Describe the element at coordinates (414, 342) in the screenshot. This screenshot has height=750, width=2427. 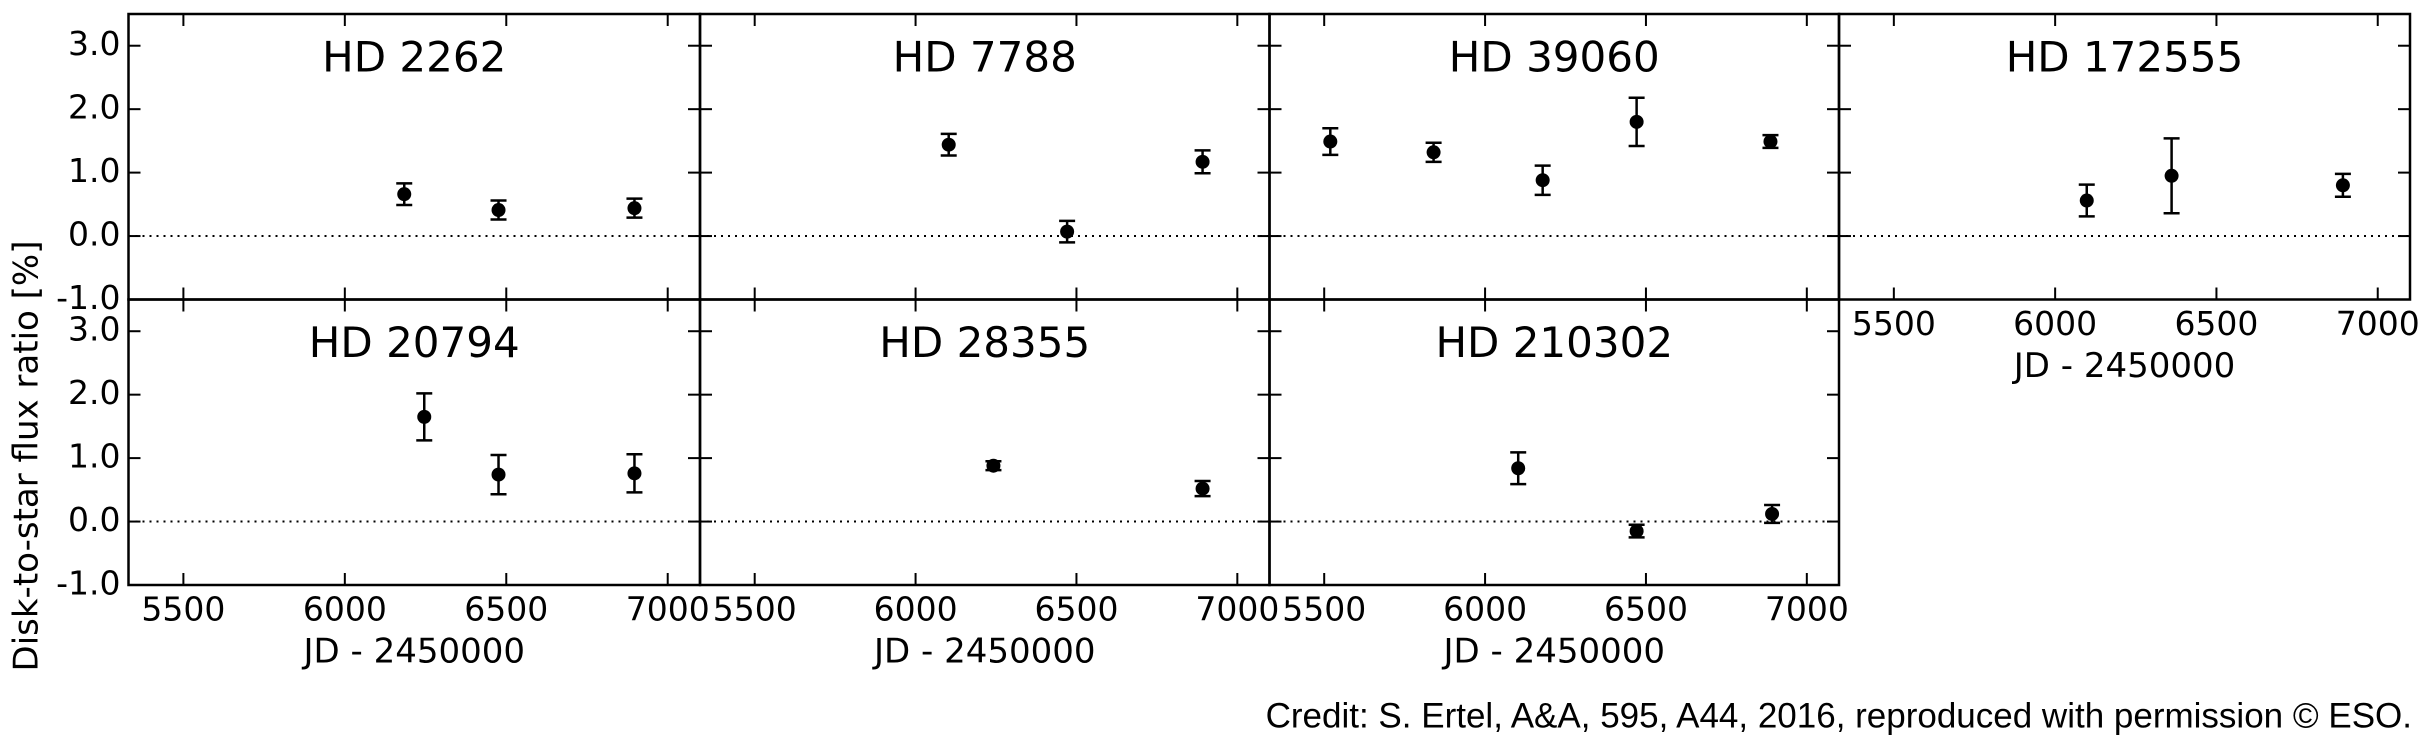
I see `panel-title: HD 20794` at that location.